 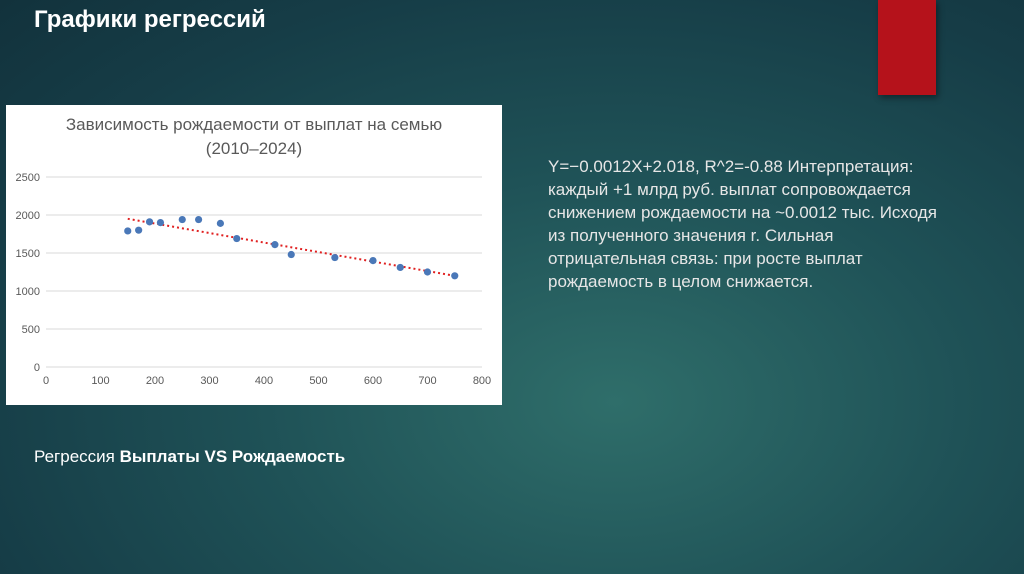 What do you see at coordinates (254, 148) in the screenshot?
I see `chart-title-line2: (2010–2024)` at bounding box center [254, 148].